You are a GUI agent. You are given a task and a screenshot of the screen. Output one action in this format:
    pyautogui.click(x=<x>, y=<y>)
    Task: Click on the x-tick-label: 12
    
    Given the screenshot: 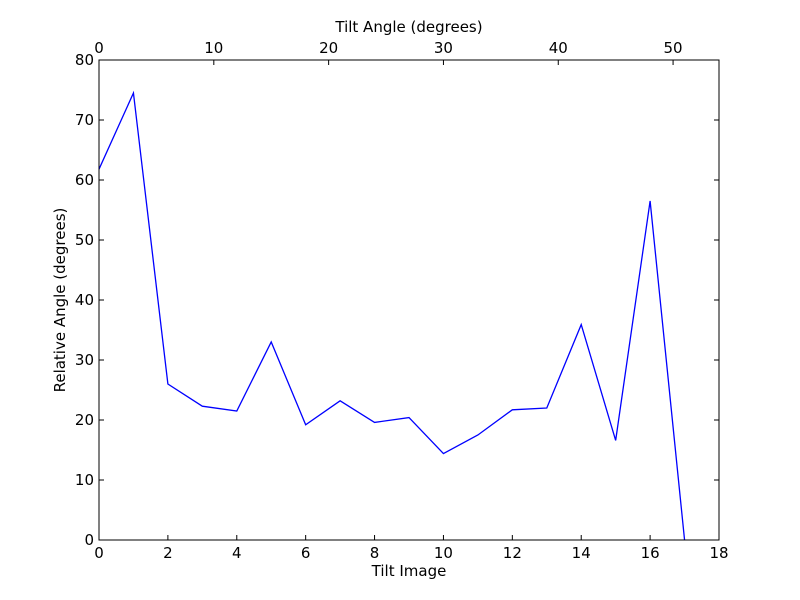 What is the action you would take?
    pyautogui.click(x=512, y=553)
    